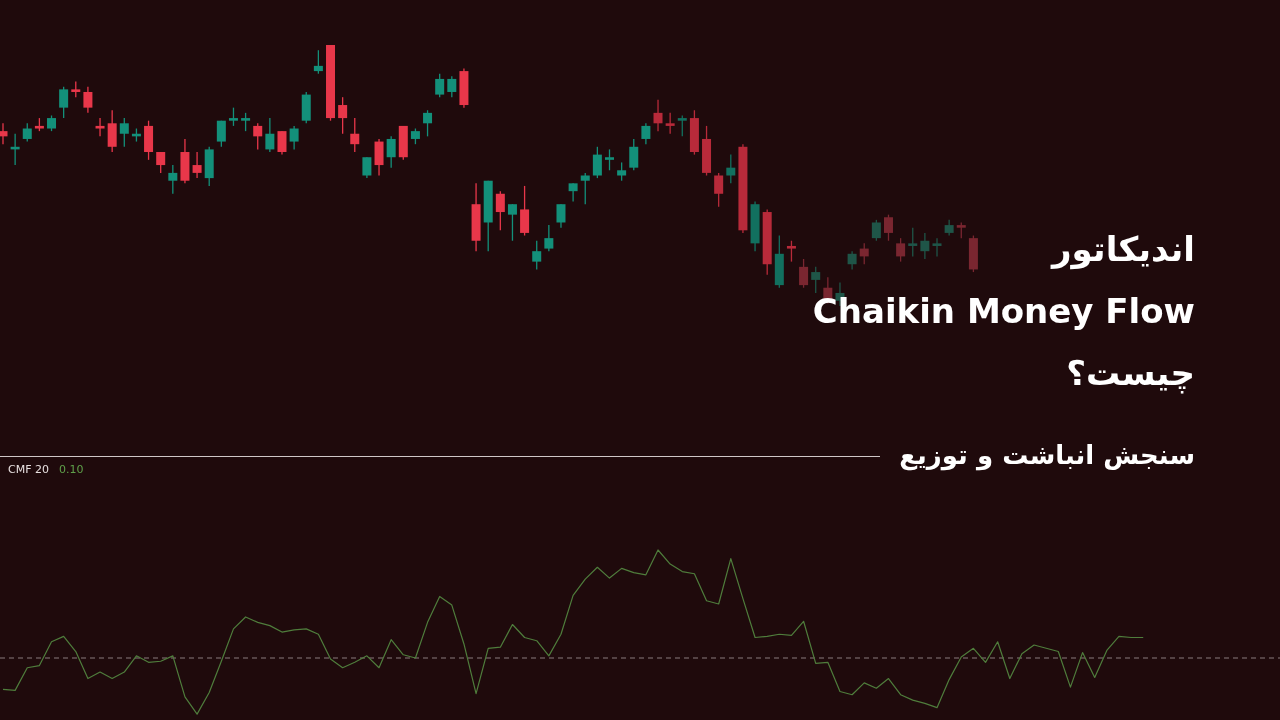 The width and height of the screenshot is (1280, 720). I want to click on text: سنجش انباشت و توزیع, so click(1047, 455).